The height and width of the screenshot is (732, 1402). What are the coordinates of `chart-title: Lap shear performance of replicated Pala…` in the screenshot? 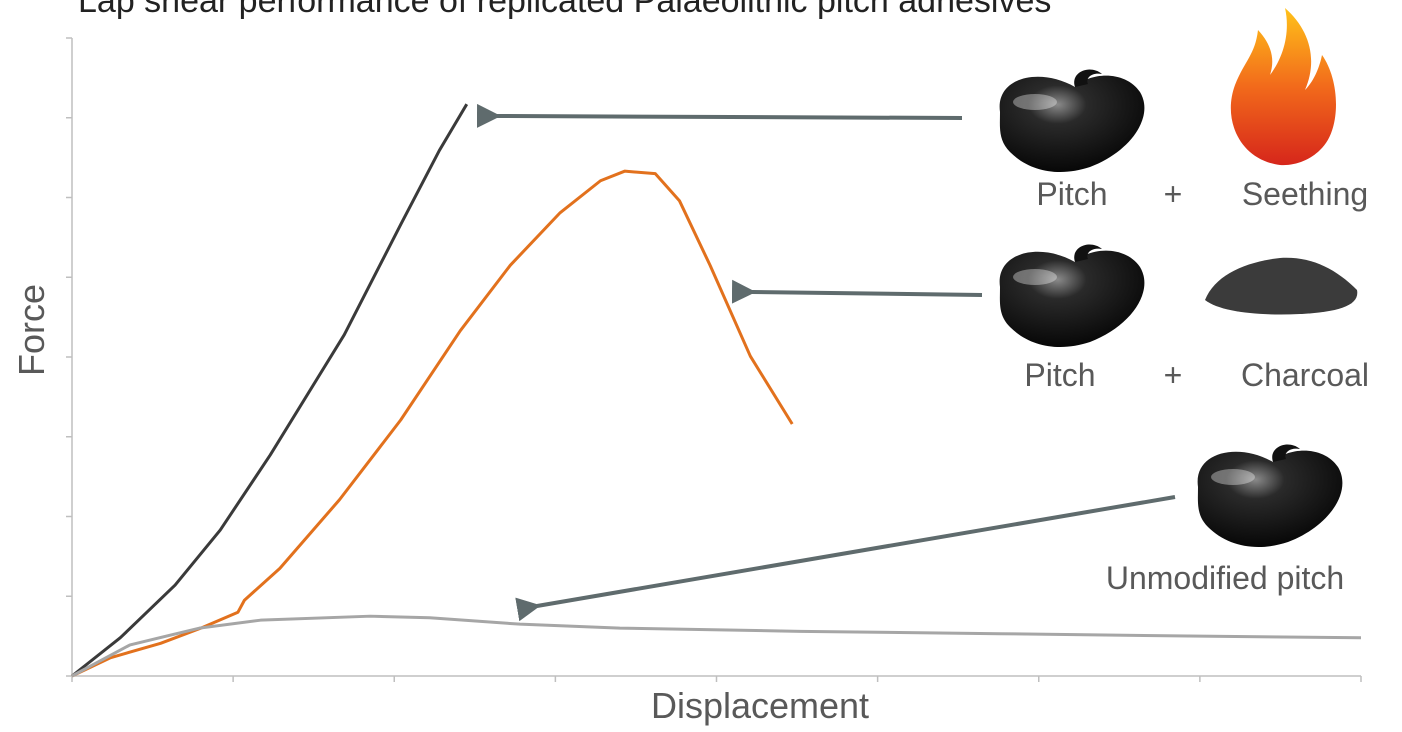 It's located at (564, 10).